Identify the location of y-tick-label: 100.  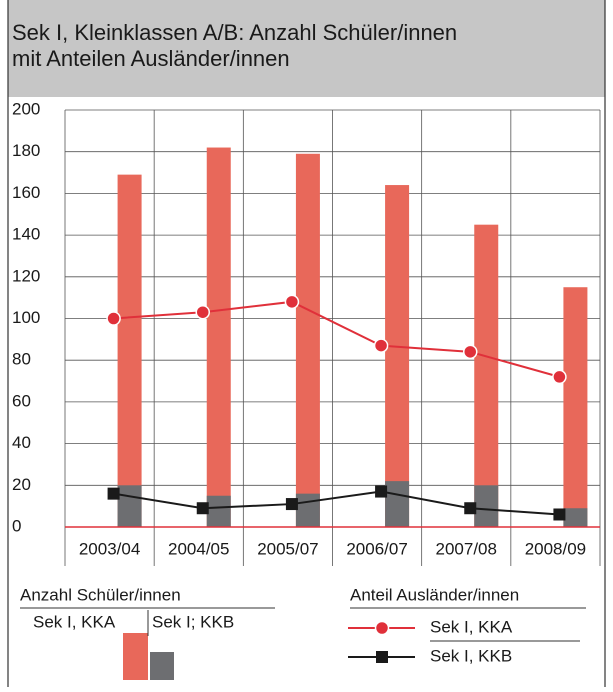
(26, 317).